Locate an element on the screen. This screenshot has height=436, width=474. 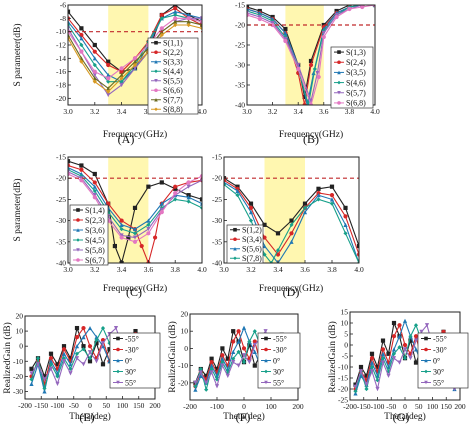
y-tick-label: 20 is located at coordinates (20, 316).